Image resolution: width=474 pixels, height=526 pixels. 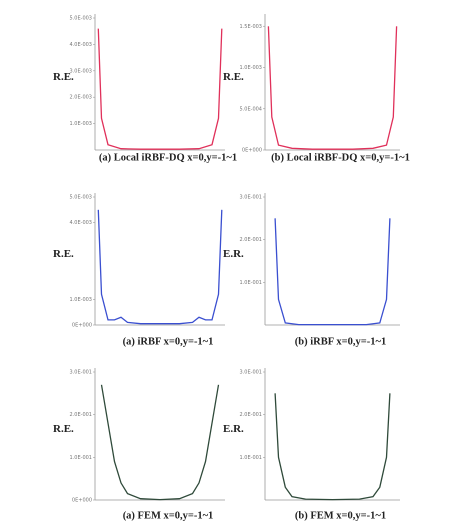 I want to click on y-tick-label: 1.5E-003, so click(x=251, y=27).